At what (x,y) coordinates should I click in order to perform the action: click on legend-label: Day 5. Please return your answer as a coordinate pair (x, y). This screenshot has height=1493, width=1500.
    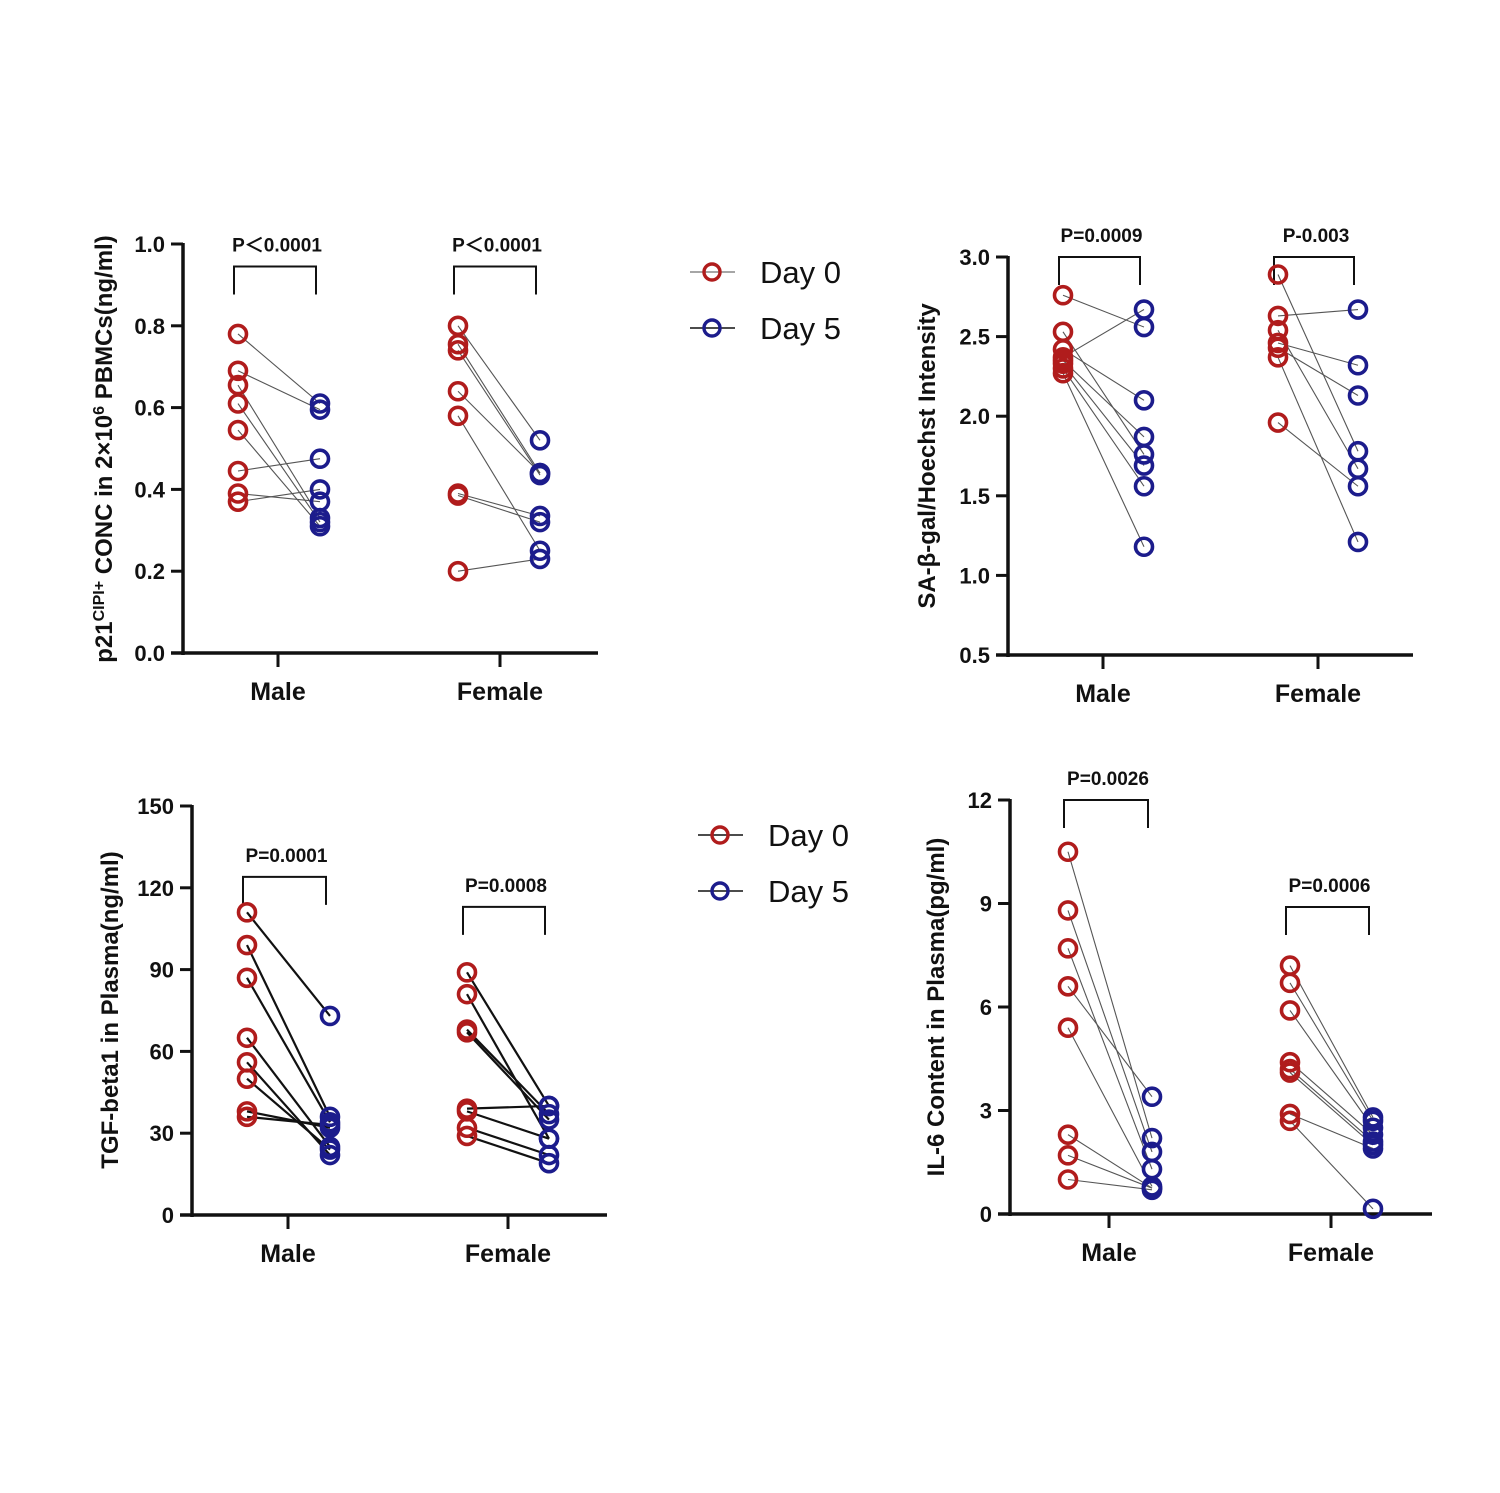
    Looking at the image, I should click on (808, 891).